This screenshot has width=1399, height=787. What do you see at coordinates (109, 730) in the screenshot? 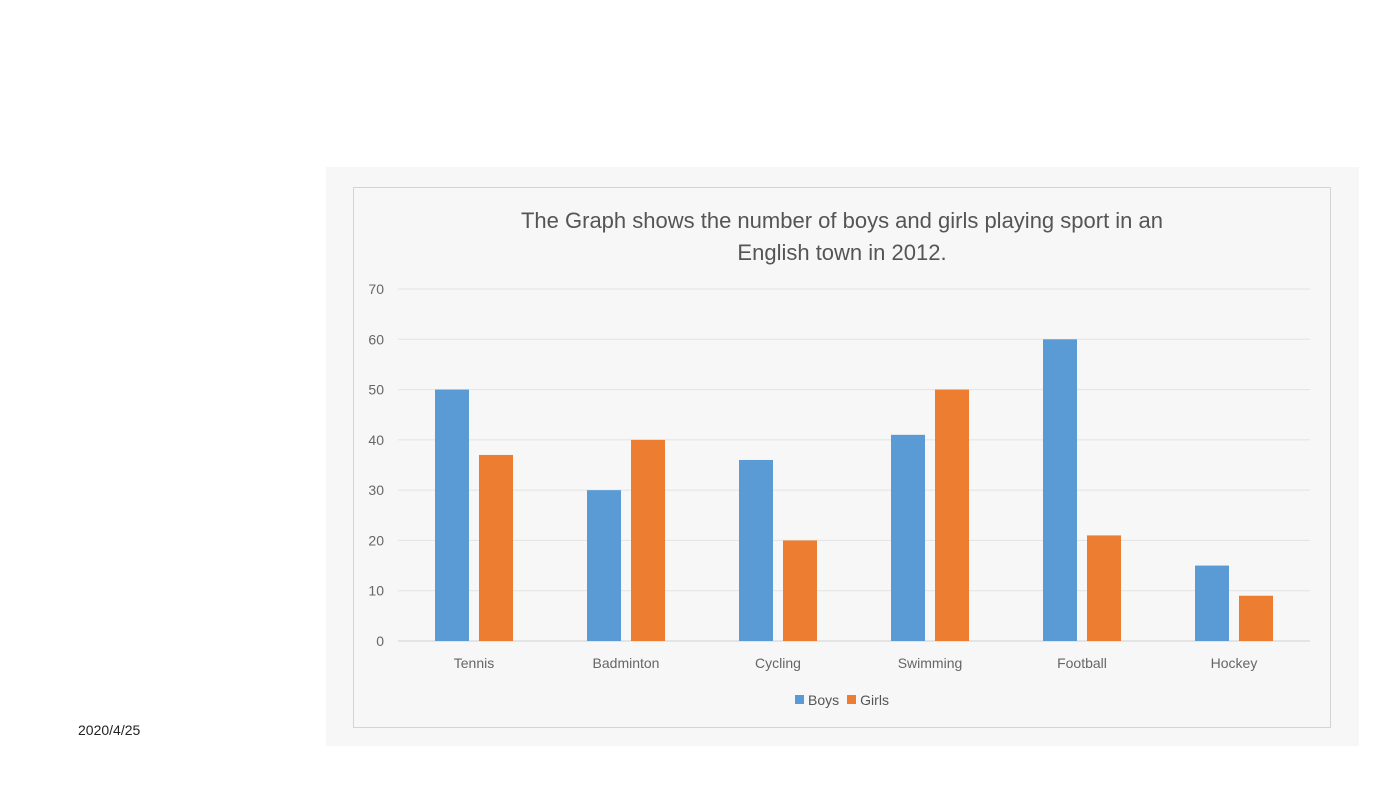
I see `slide-date: 2020/4/25` at bounding box center [109, 730].